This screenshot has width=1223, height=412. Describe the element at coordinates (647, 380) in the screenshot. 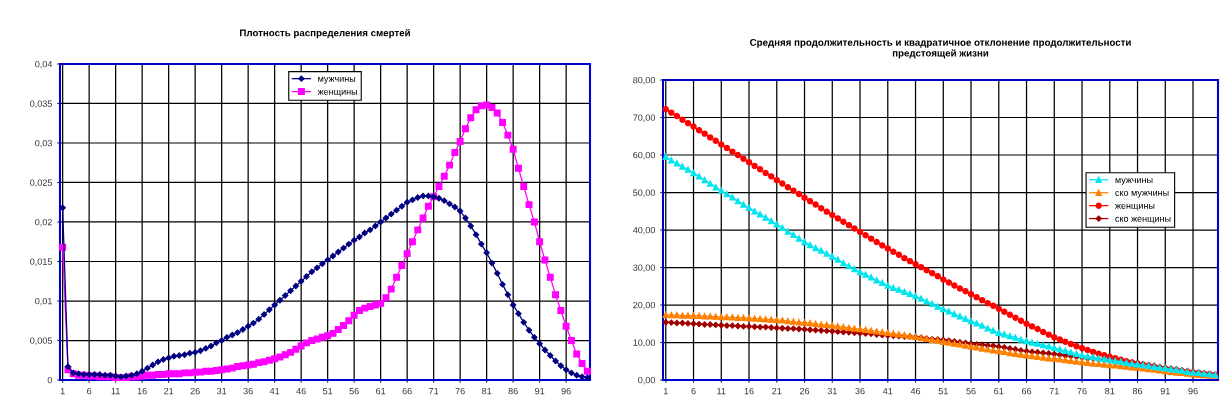

I see `y-tick-label: 0,00` at that location.